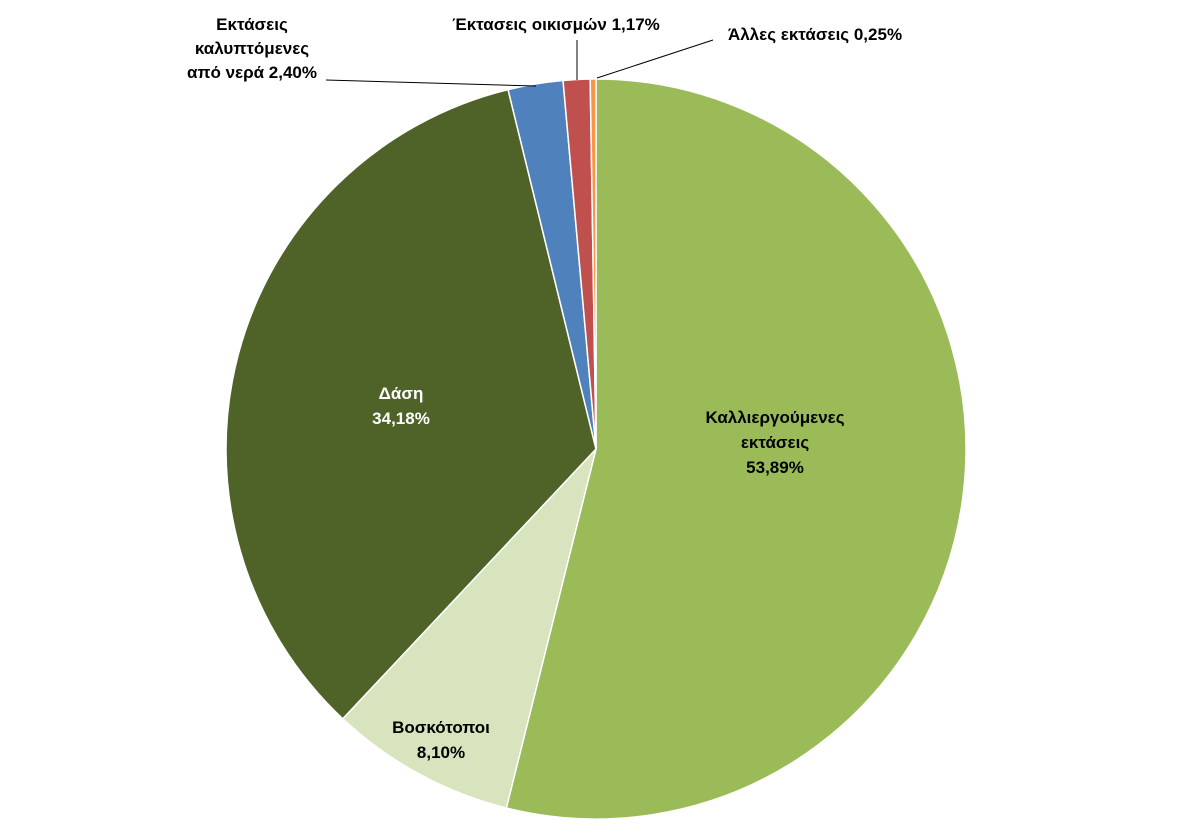  What do you see at coordinates (401, 393) in the screenshot?
I see `data-label-line: Δάση` at bounding box center [401, 393].